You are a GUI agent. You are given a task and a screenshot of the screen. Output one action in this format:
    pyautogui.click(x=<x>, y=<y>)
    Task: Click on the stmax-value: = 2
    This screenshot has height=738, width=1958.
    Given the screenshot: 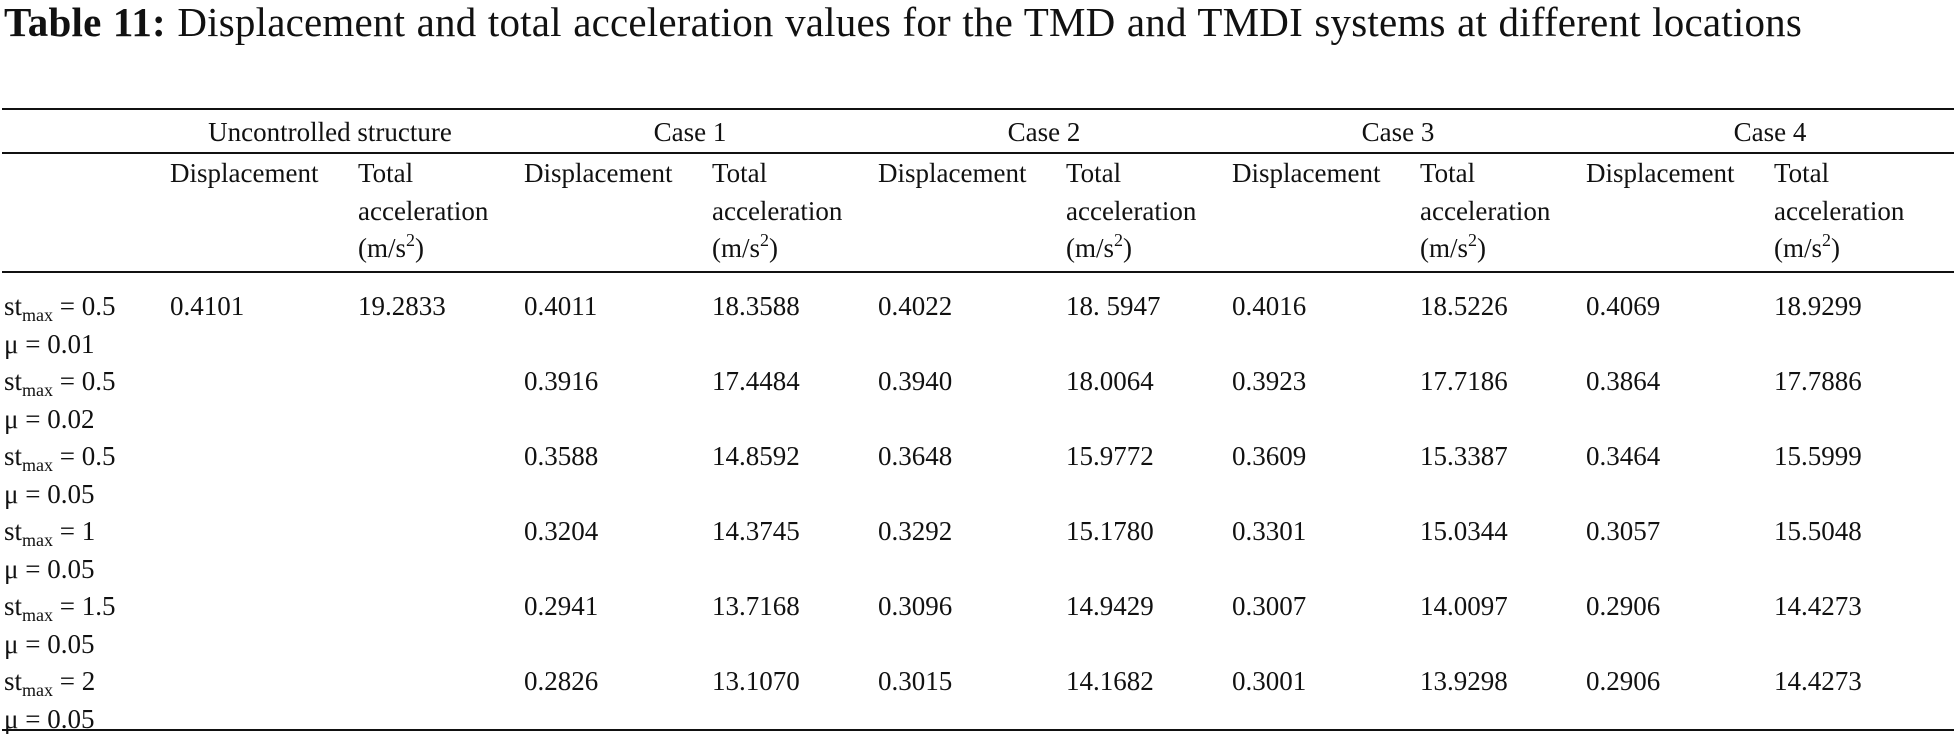 What is the action you would take?
    pyautogui.click(x=74, y=681)
    